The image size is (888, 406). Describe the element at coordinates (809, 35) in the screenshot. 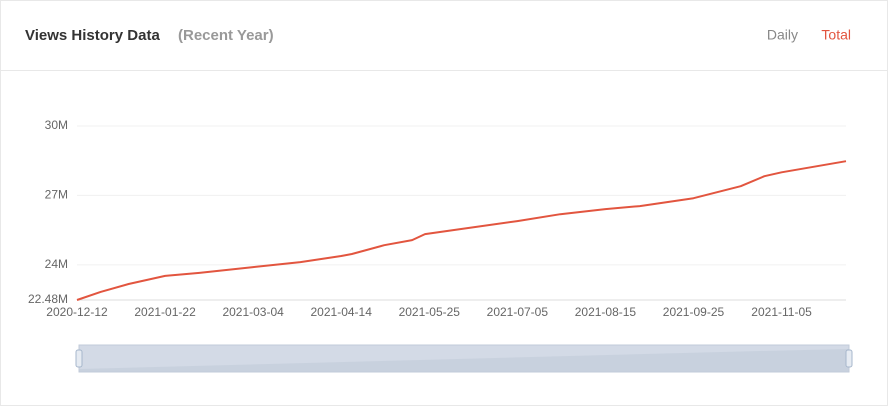

I see `tabs: Daily Total` at that location.